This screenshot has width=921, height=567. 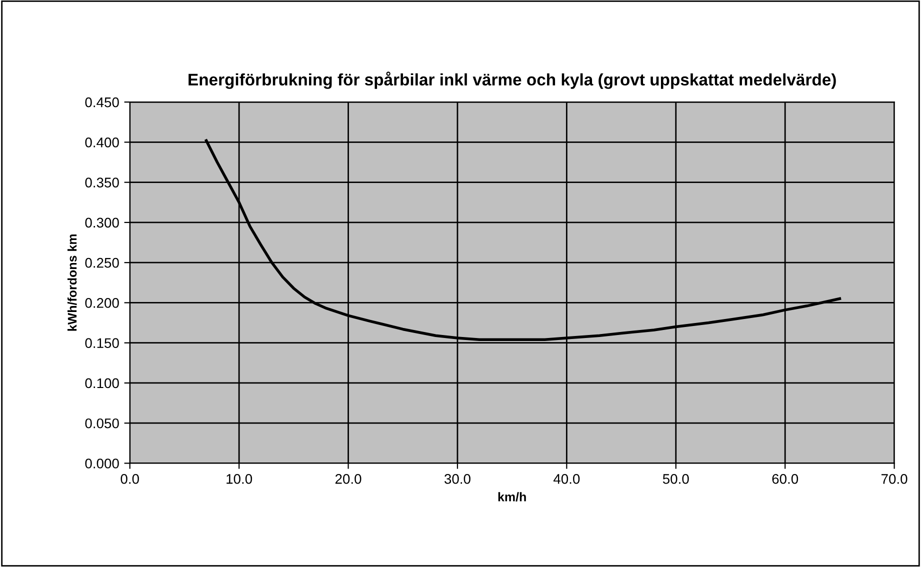 What do you see at coordinates (102, 463) in the screenshot?
I see `y-tick-label: 0.000` at bounding box center [102, 463].